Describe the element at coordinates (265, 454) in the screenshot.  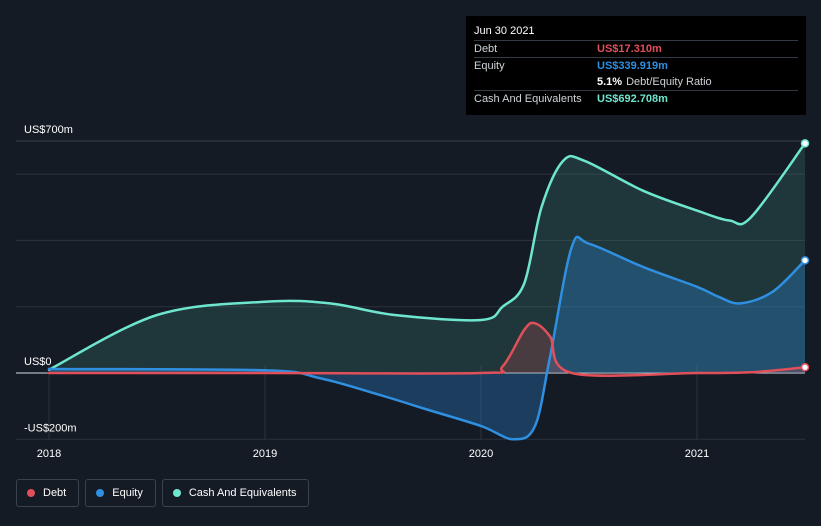
I see `x-tick-label-2019: 2019` at that location.